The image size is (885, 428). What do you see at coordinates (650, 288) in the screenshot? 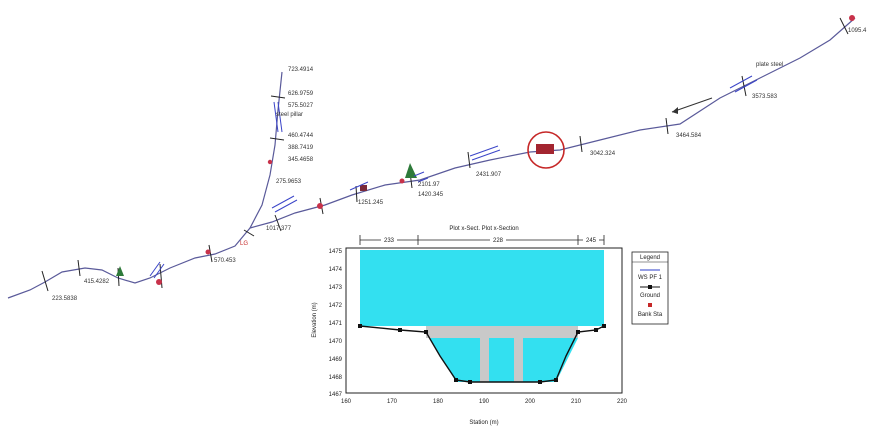
I see `legend: Legend WS PF 1 Ground Bank Sta` at bounding box center [650, 288].